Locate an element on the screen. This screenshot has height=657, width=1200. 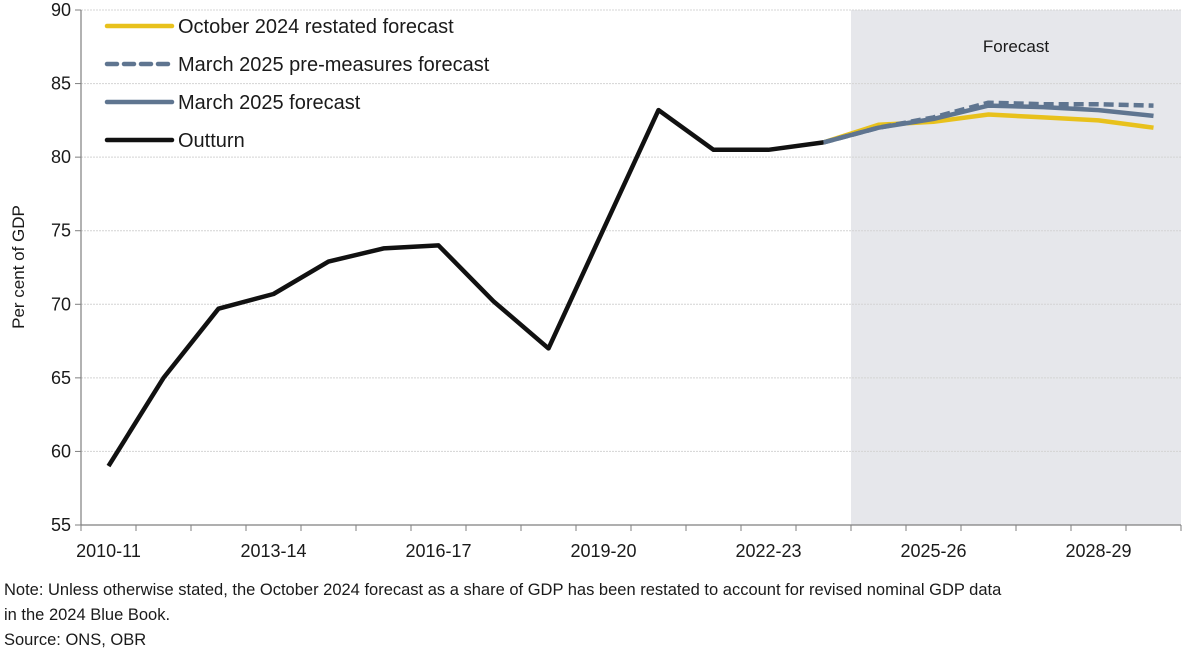
x-tick-label: 2010-11 is located at coordinates (108, 551).